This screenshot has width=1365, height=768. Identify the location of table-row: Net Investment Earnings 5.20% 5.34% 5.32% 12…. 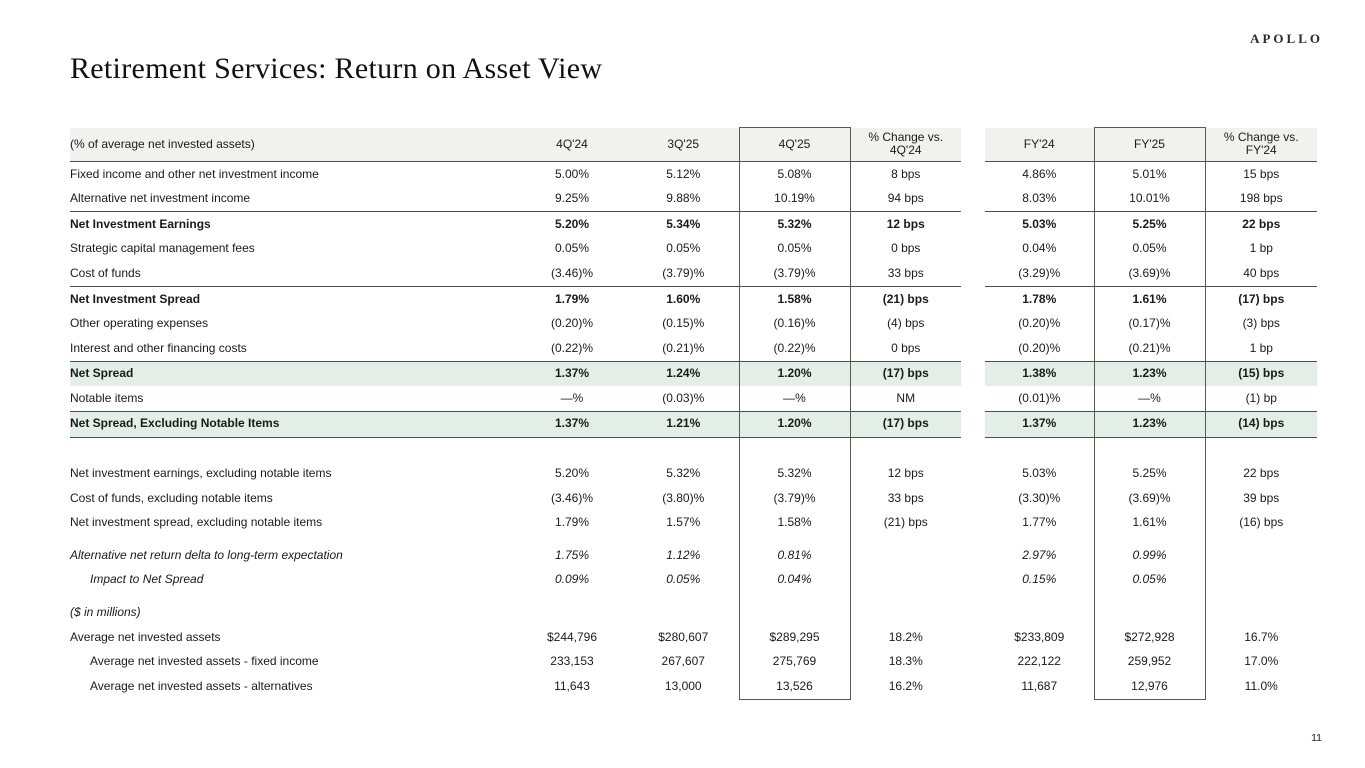
(693, 224).